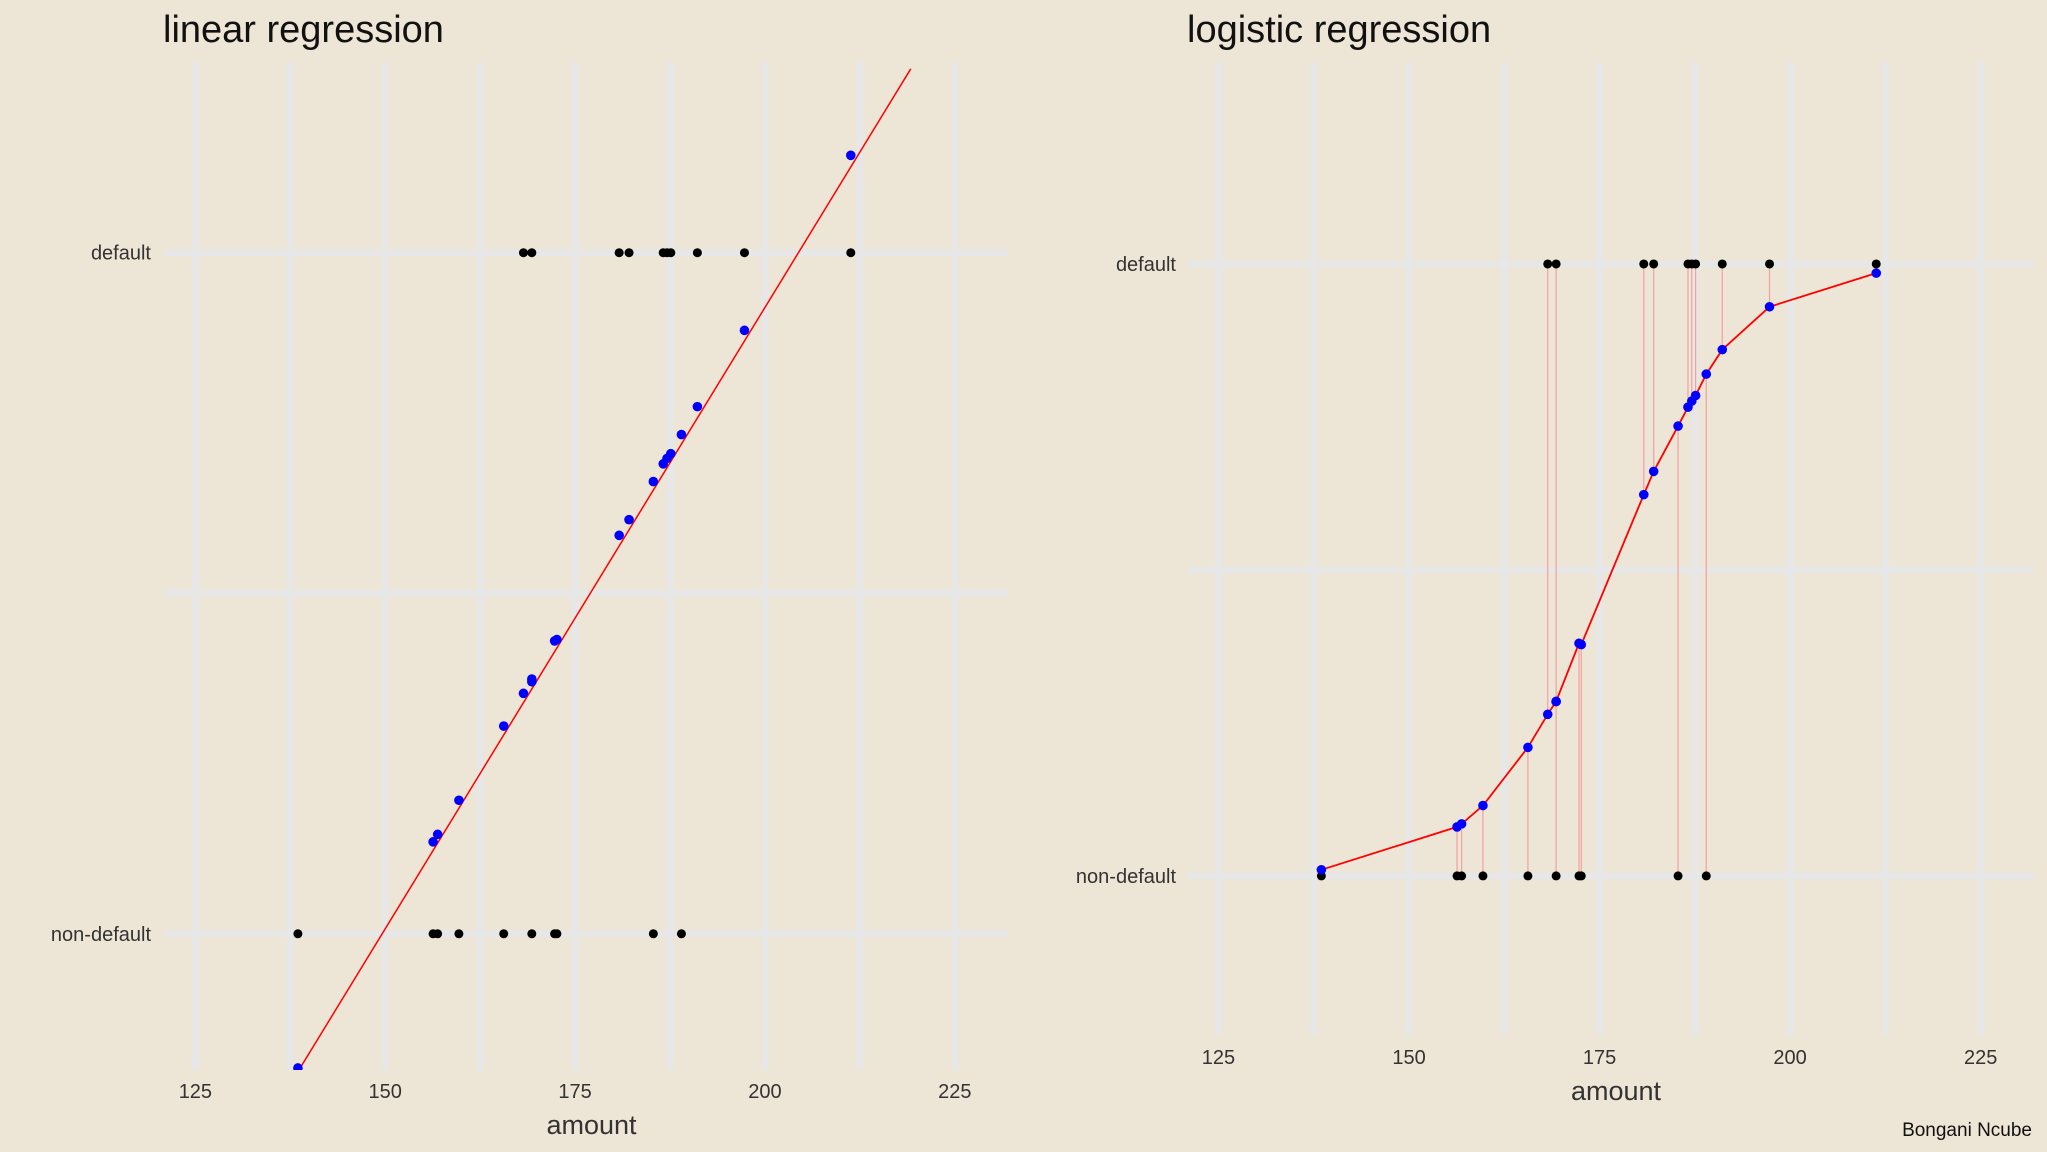 The height and width of the screenshot is (1152, 2047). What do you see at coordinates (1339, 30) in the screenshot?
I see `chart-title: logistic regression` at bounding box center [1339, 30].